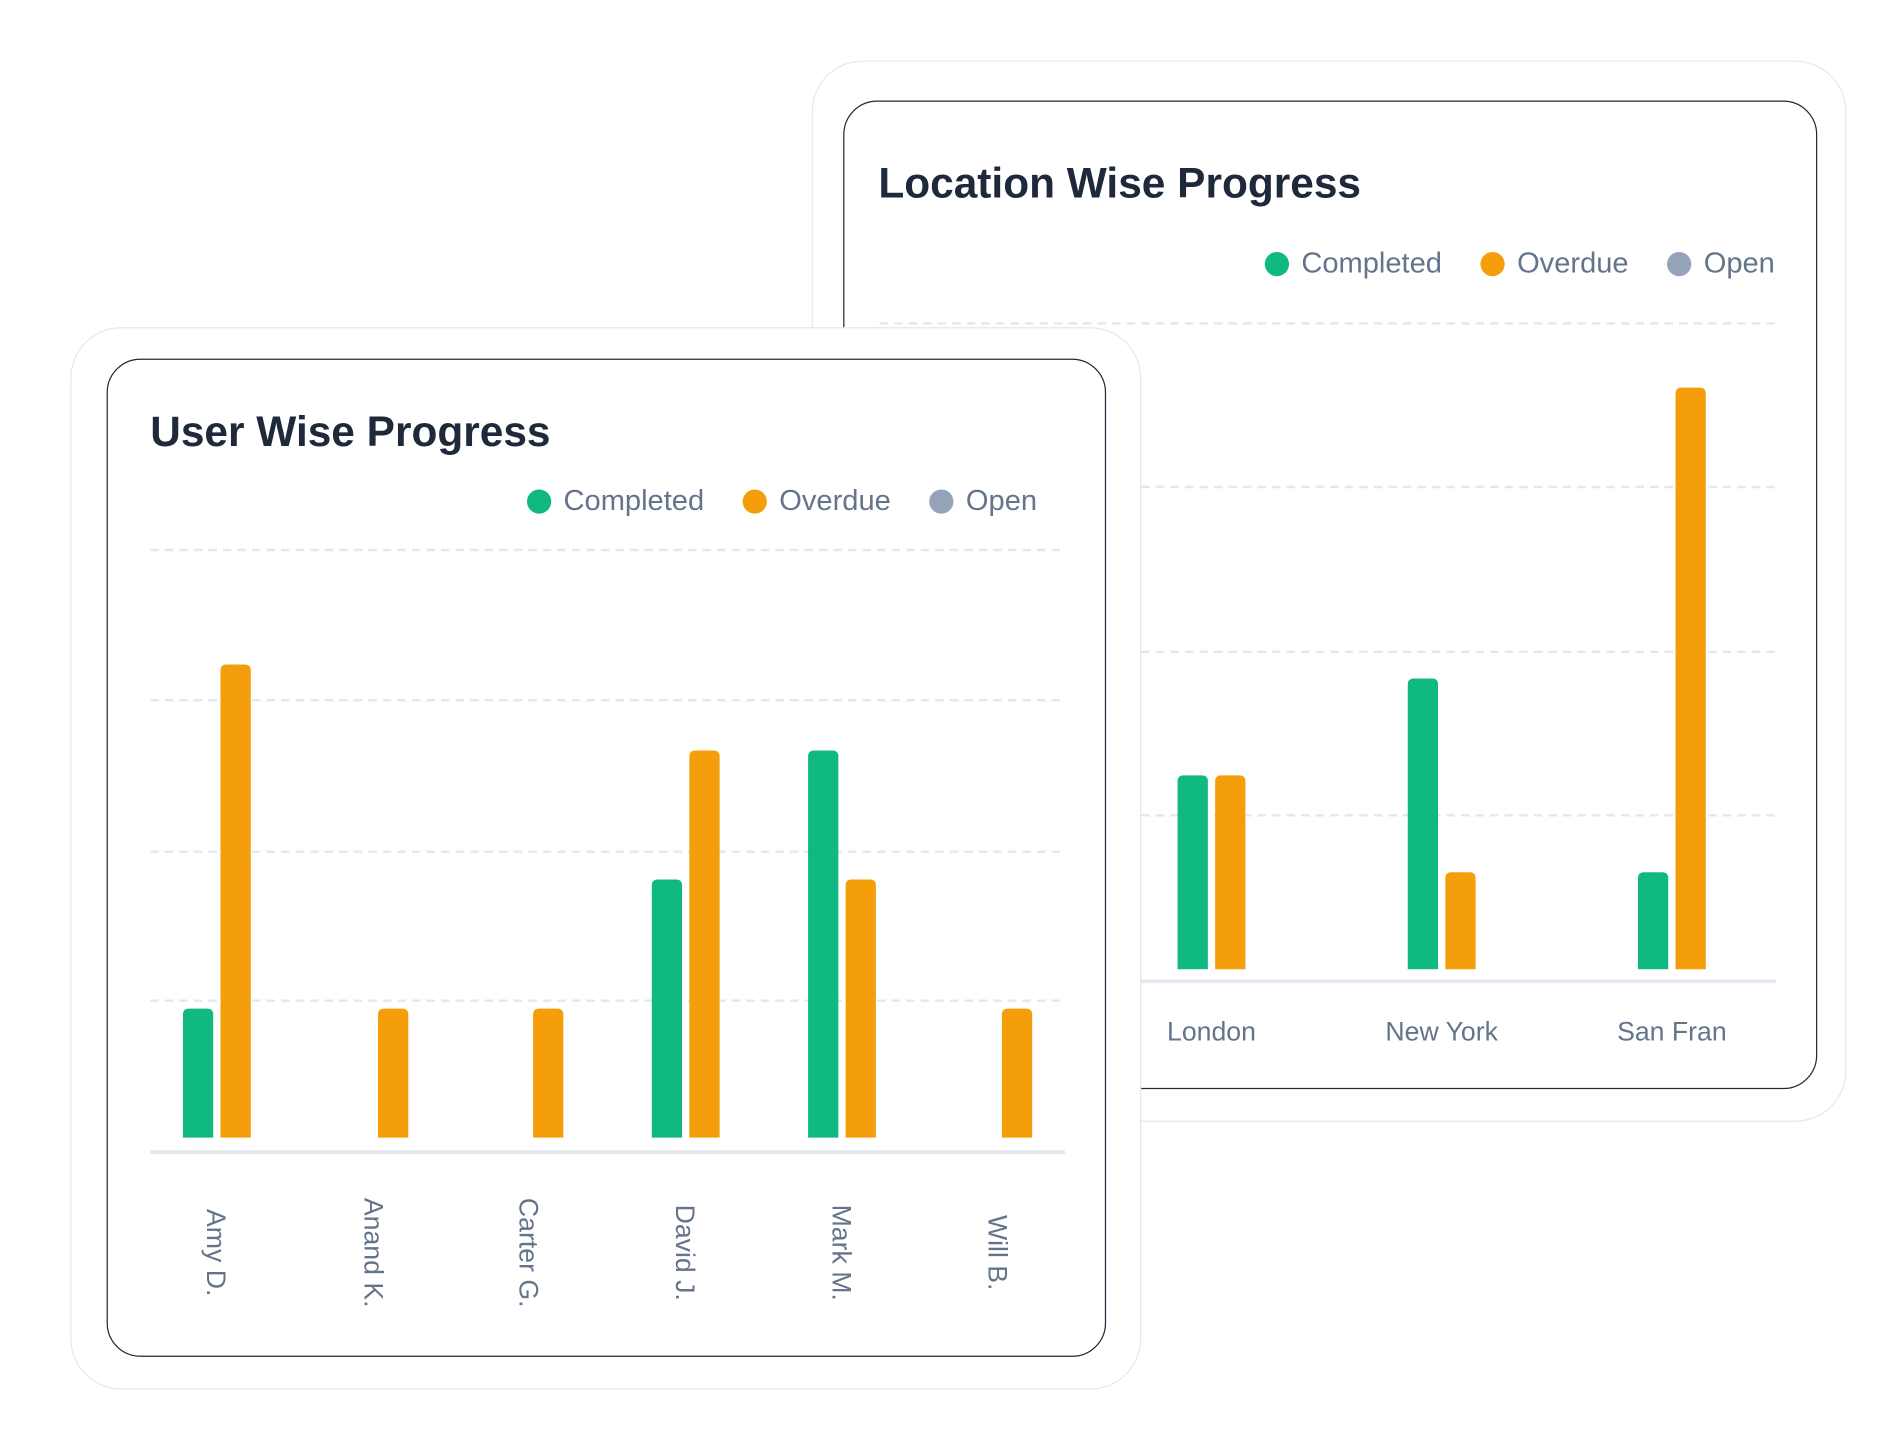 The height and width of the screenshot is (1436, 1890). Describe the element at coordinates (685, 1253) in the screenshot. I see `x-tick-label: David J.` at that location.